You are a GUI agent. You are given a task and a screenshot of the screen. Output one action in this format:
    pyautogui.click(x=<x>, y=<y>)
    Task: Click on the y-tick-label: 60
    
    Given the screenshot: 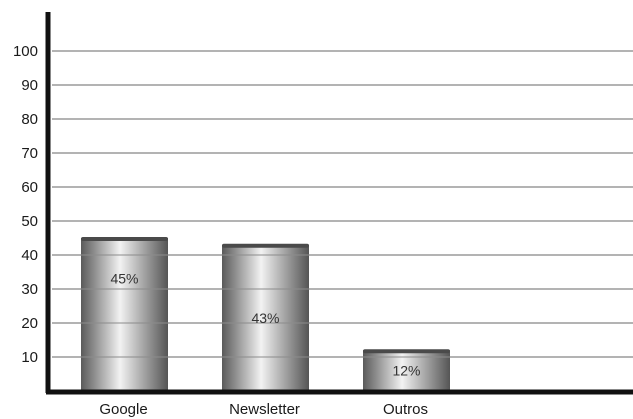 What is the action you would take?
    pyautogui.click(x=29, y=187)
    